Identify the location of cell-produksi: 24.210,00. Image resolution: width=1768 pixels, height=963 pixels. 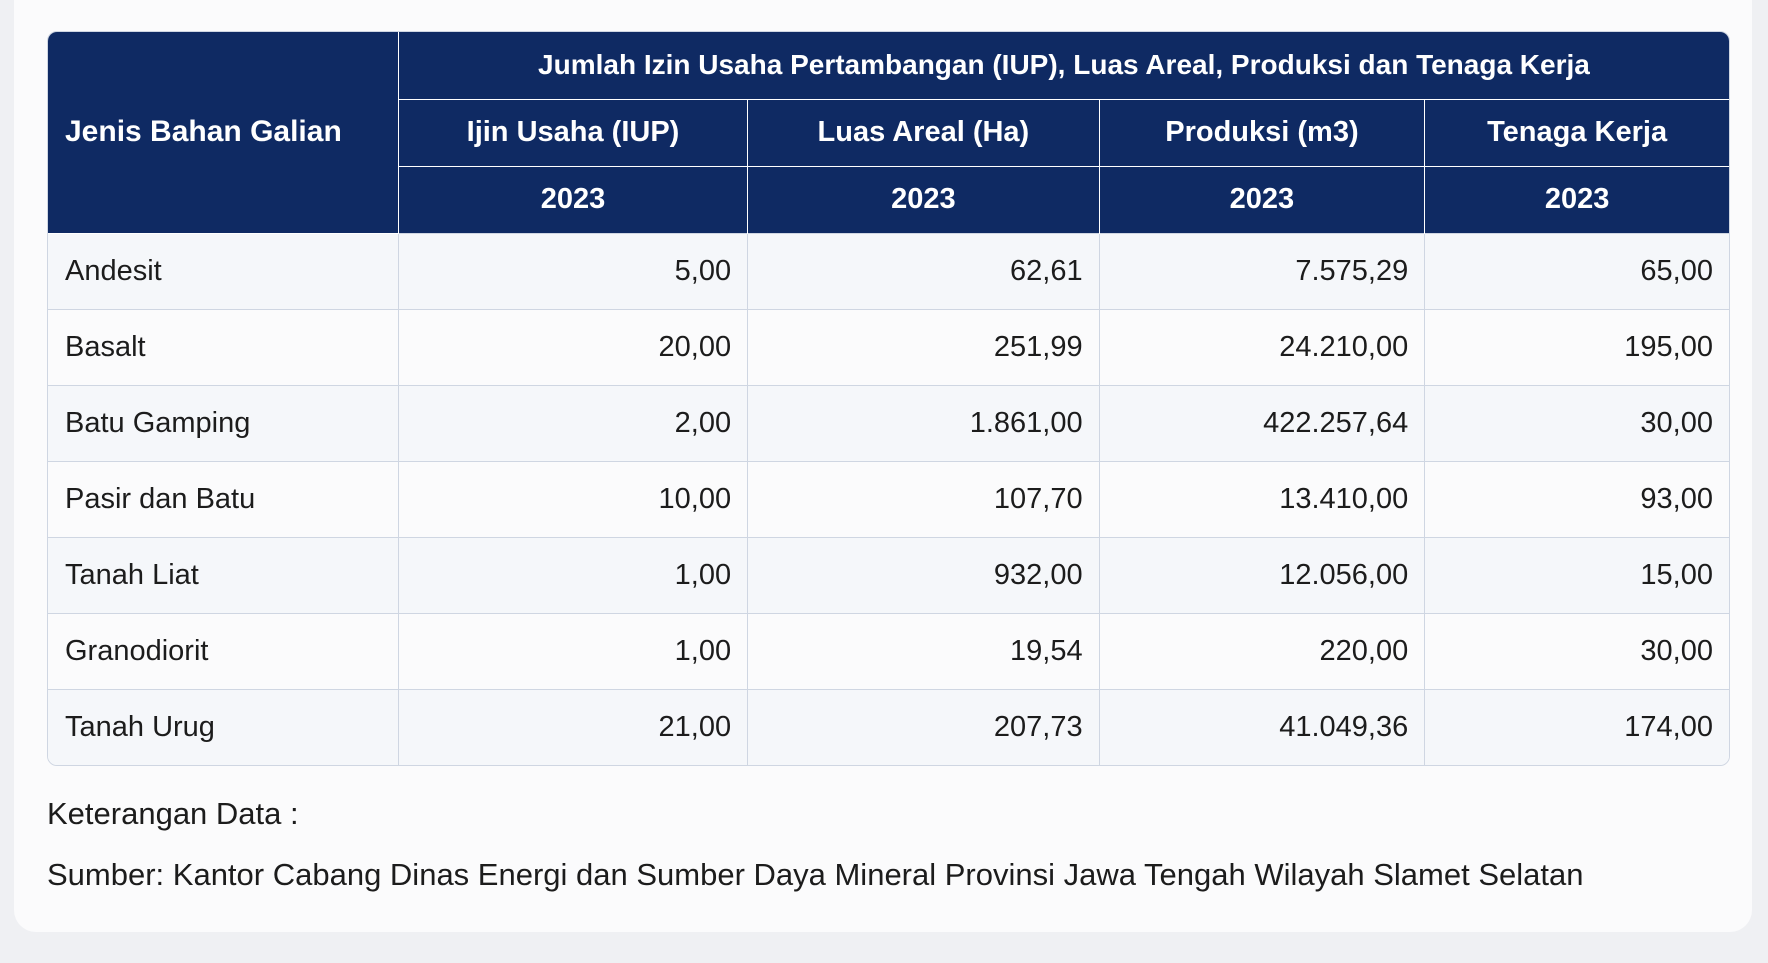
(1262, 346).